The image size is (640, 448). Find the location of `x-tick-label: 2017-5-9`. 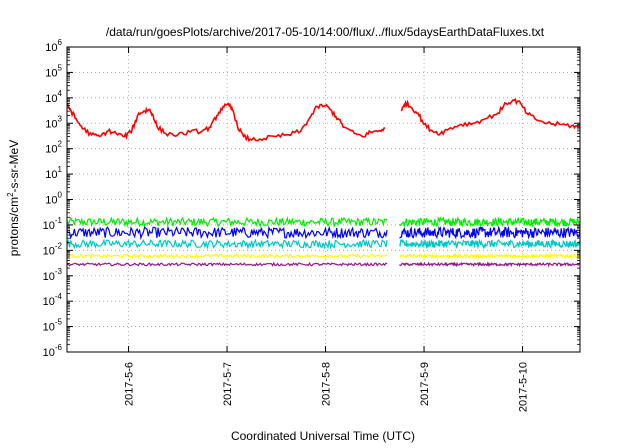

x-tick-label: 2017-5-9 is located at coordinates (425, 384).